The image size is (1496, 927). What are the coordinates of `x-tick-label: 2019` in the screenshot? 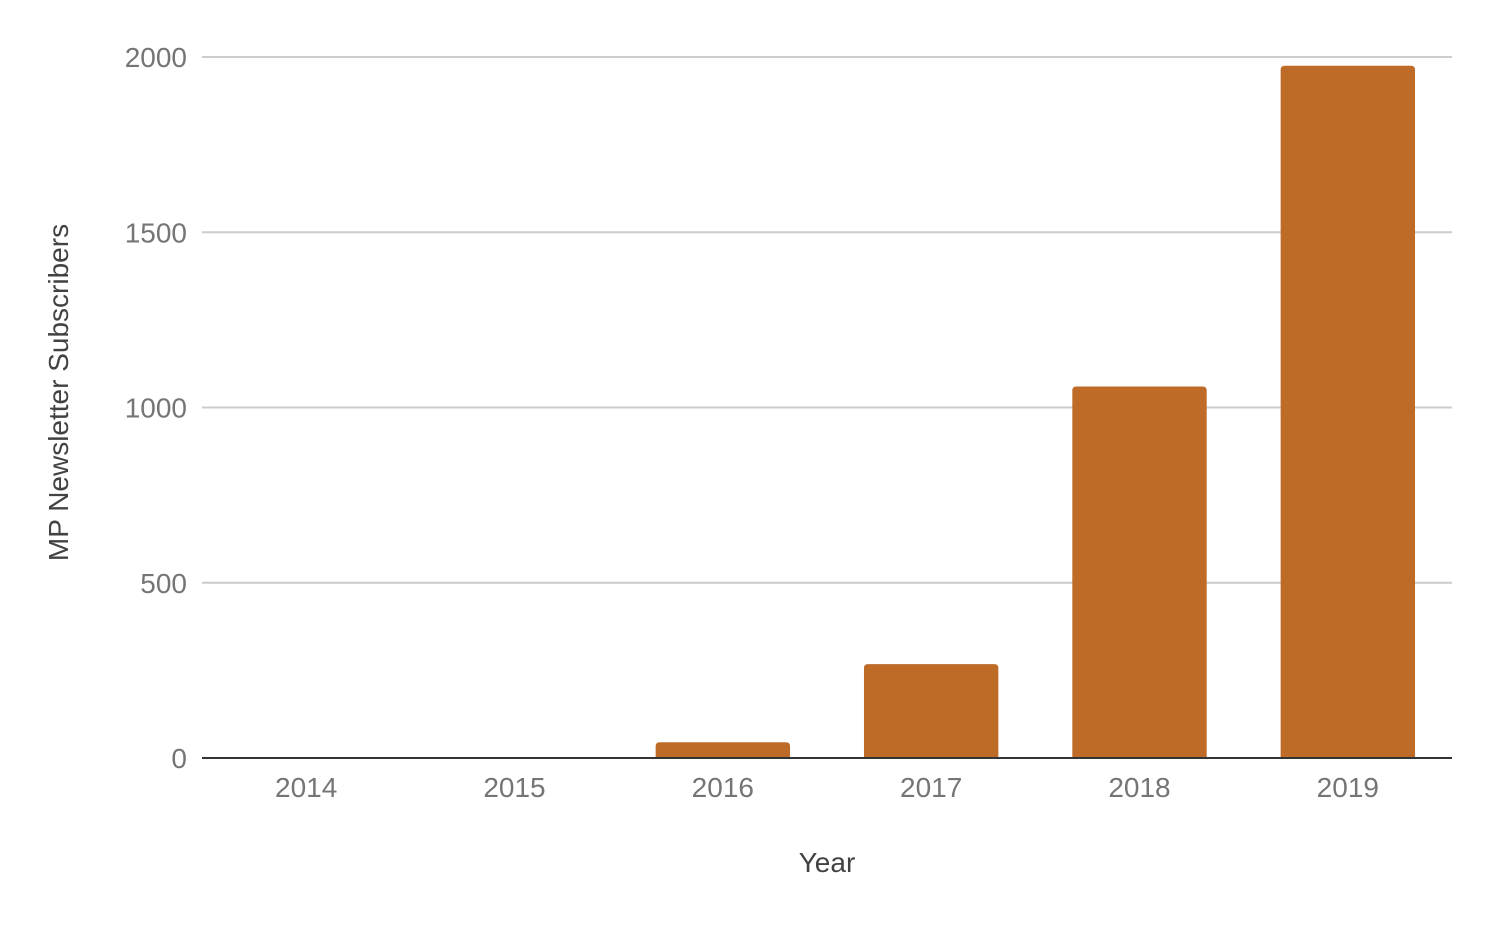 It's located at (1348, 787).